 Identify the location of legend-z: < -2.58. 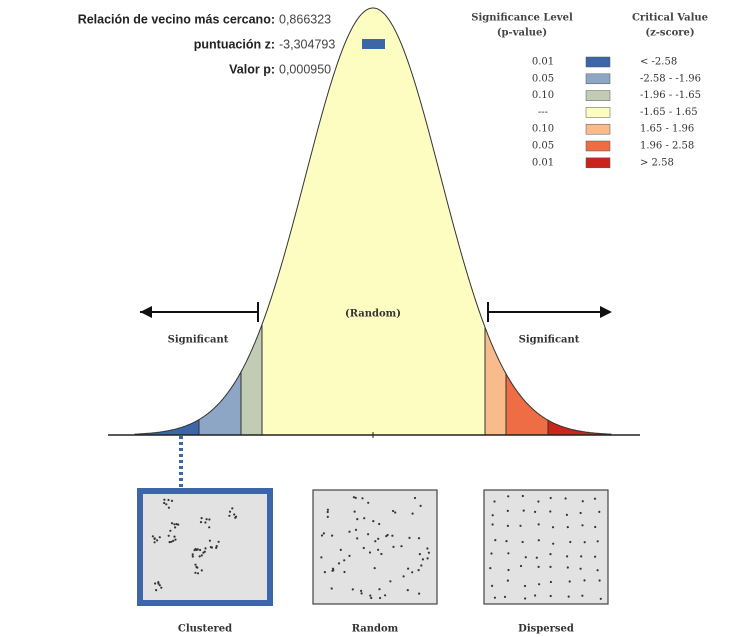
(658, 62).